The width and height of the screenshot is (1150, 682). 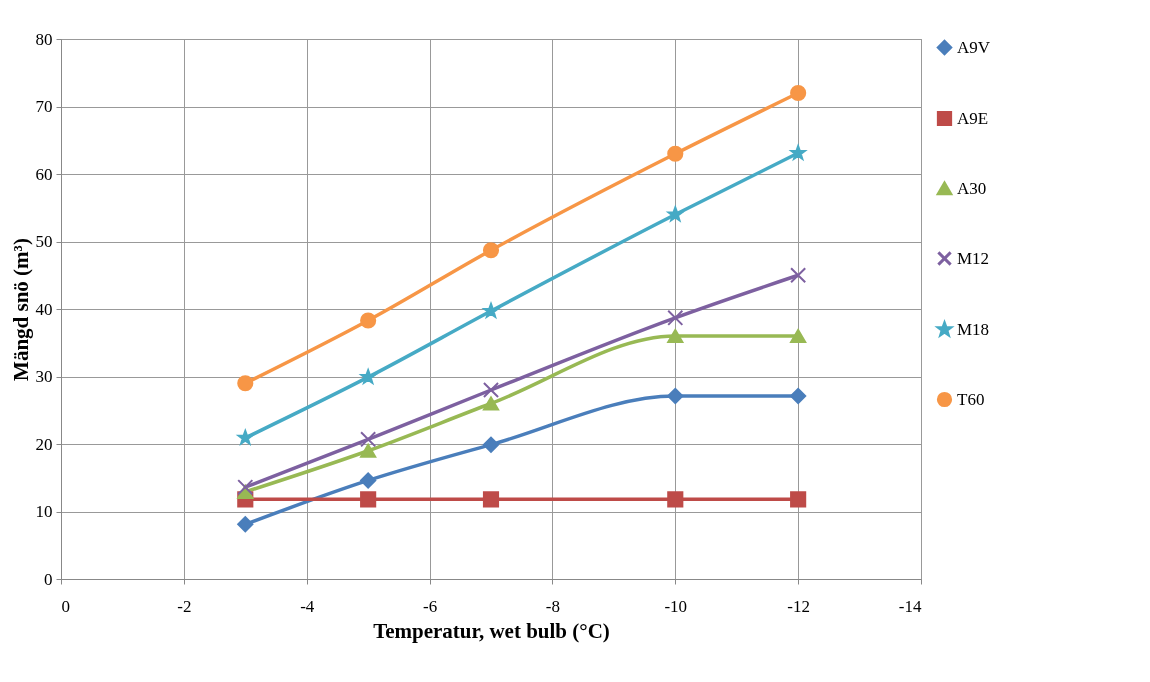 I want to click on y-tick-label: 50, so click(x=44, y=241).